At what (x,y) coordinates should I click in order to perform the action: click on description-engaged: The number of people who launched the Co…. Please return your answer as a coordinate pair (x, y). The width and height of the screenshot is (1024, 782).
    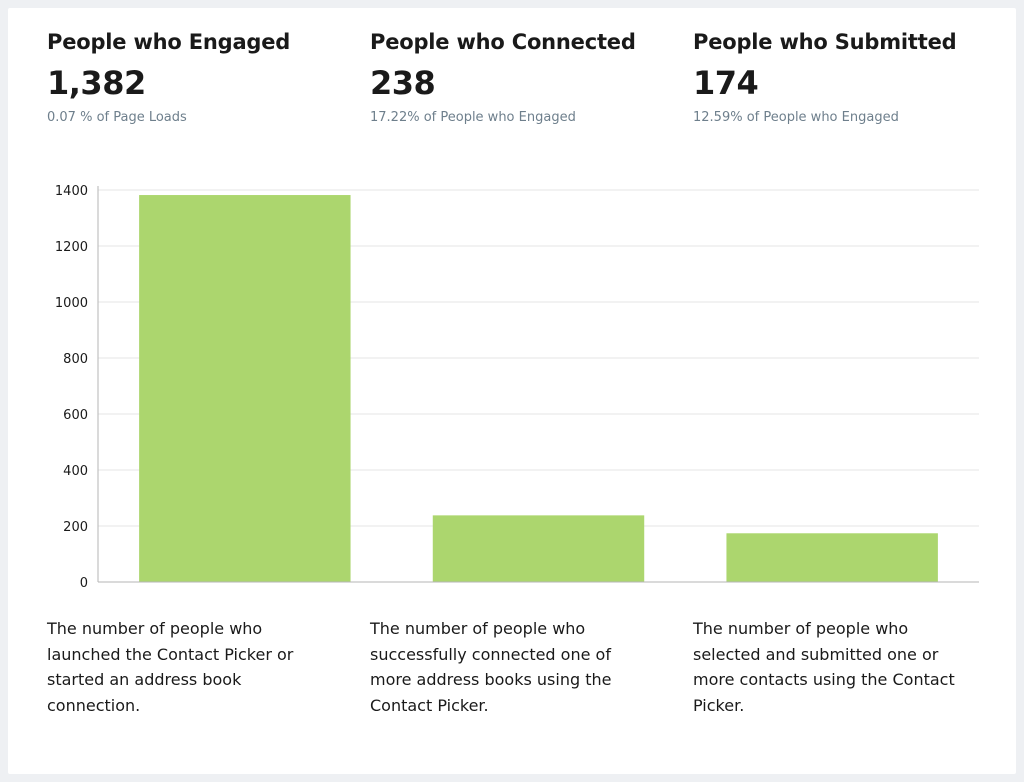
    Looking at the image, I should click on (170, 667).